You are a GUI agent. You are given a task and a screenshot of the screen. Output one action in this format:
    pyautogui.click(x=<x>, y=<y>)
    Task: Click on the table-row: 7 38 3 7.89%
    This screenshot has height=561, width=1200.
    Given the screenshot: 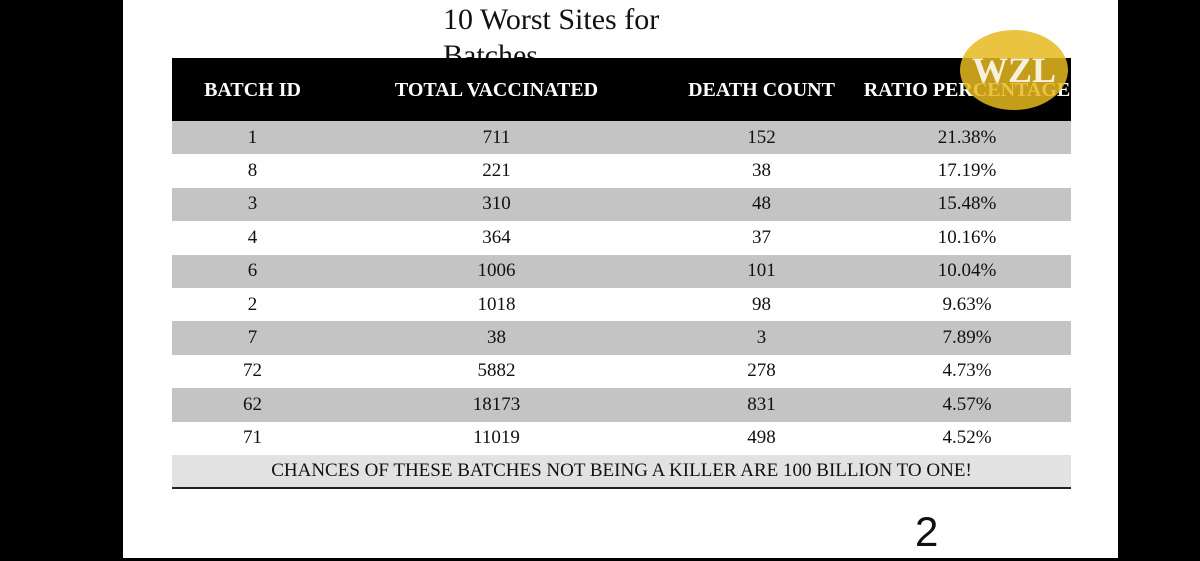 What is the action you would take?
    pyautogui.click(x=621, y=338)
    